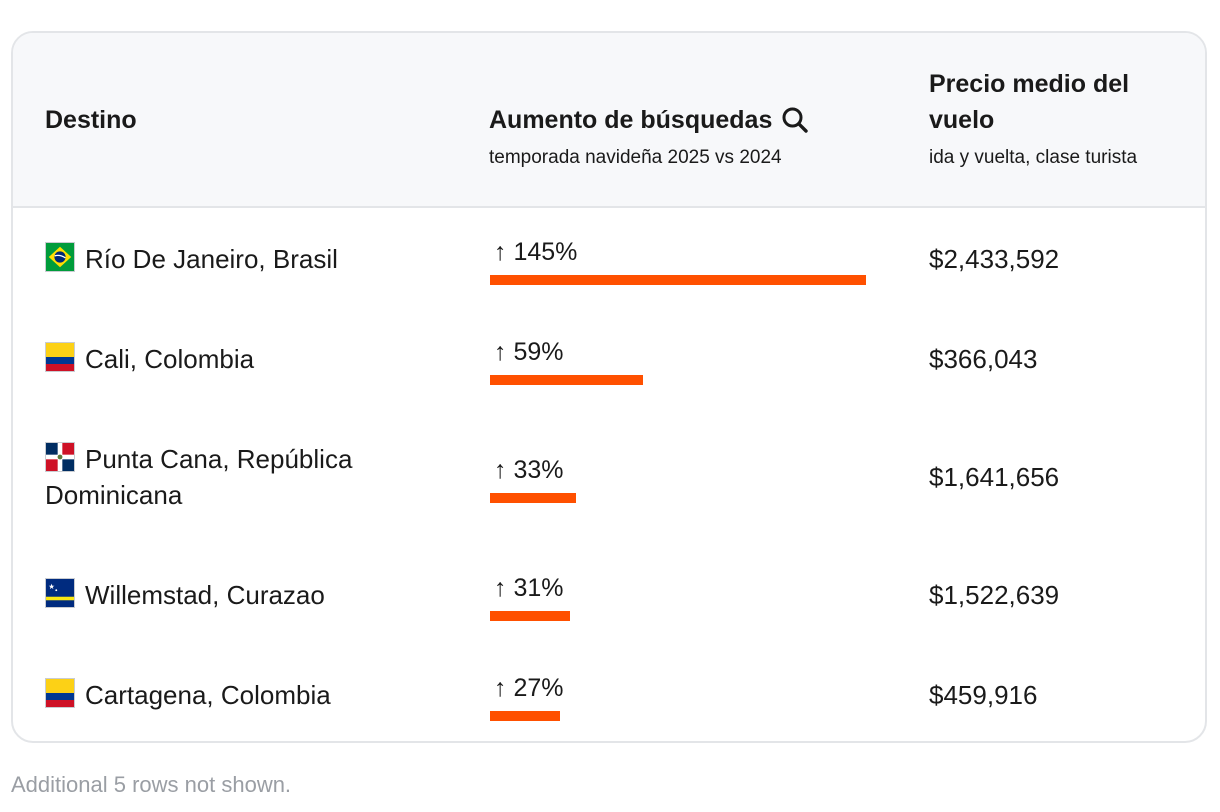 This screenshot has width=1220, height=812. Describe the element at coordinates (994, 595) in the screenshot. I see `price-cell: $1,522,639` at that location.